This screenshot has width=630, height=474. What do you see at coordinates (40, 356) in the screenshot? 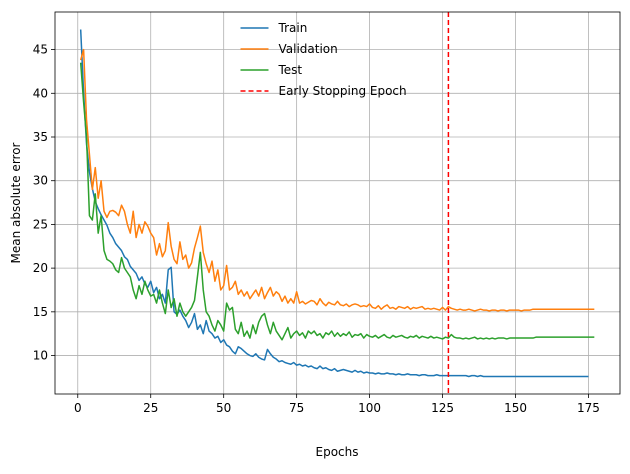
I see `y-tick-label: 10` at bounding box center [40, 356].